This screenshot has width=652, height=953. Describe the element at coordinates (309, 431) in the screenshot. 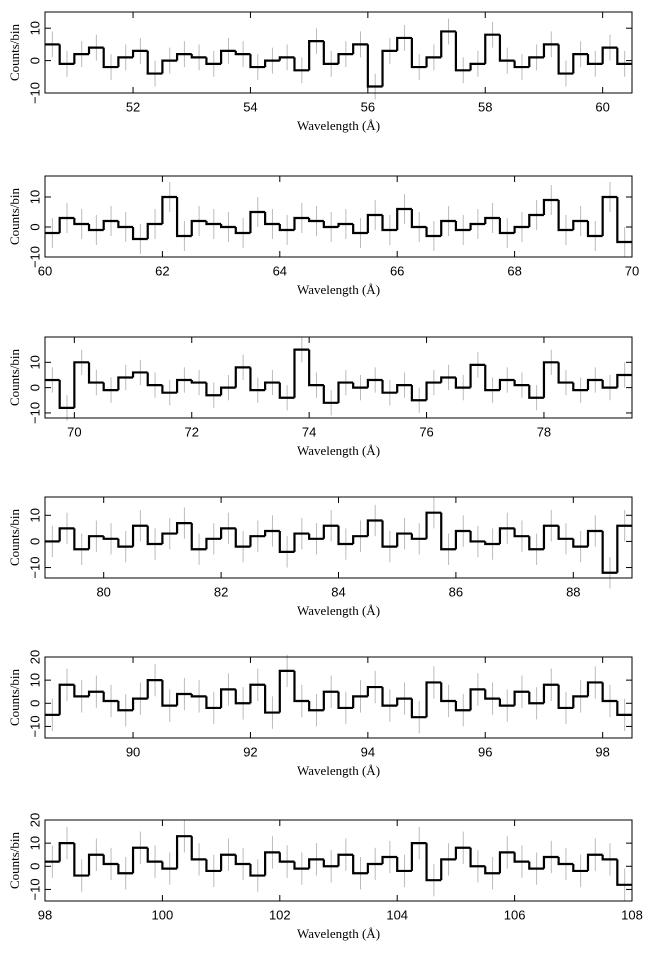

I see `x-tick-label: 74` at that location.